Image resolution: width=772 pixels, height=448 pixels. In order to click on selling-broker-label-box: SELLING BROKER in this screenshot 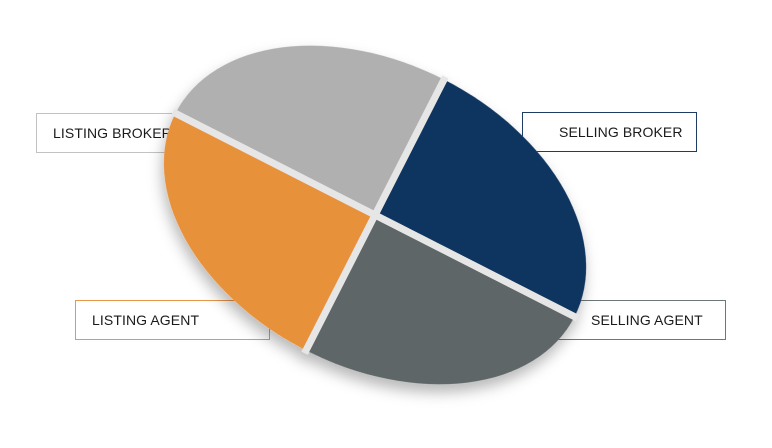, I will do `click(609, 132)`.